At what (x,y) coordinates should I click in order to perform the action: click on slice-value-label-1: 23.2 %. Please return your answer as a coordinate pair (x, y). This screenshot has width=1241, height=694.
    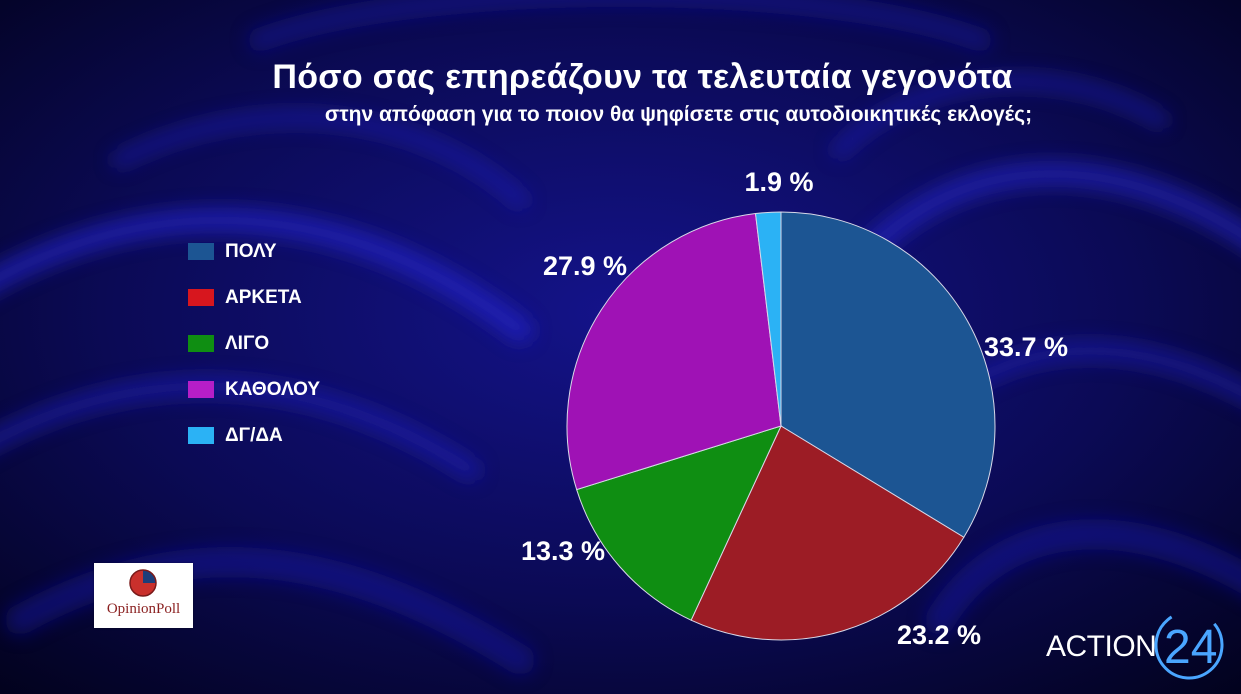
    Looking at the image, I should click on (939, 635).